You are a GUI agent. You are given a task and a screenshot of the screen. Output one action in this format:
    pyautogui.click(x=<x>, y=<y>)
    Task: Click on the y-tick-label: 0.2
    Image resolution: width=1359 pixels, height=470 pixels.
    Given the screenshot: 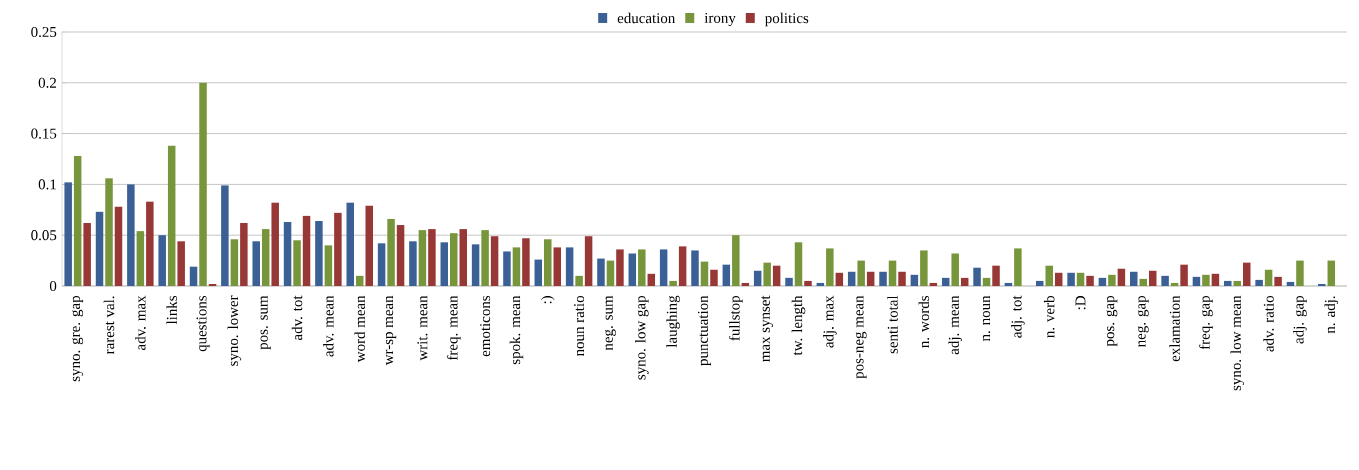 What is the action you would take?
    pyautogui.click(x=47, y=82)
    